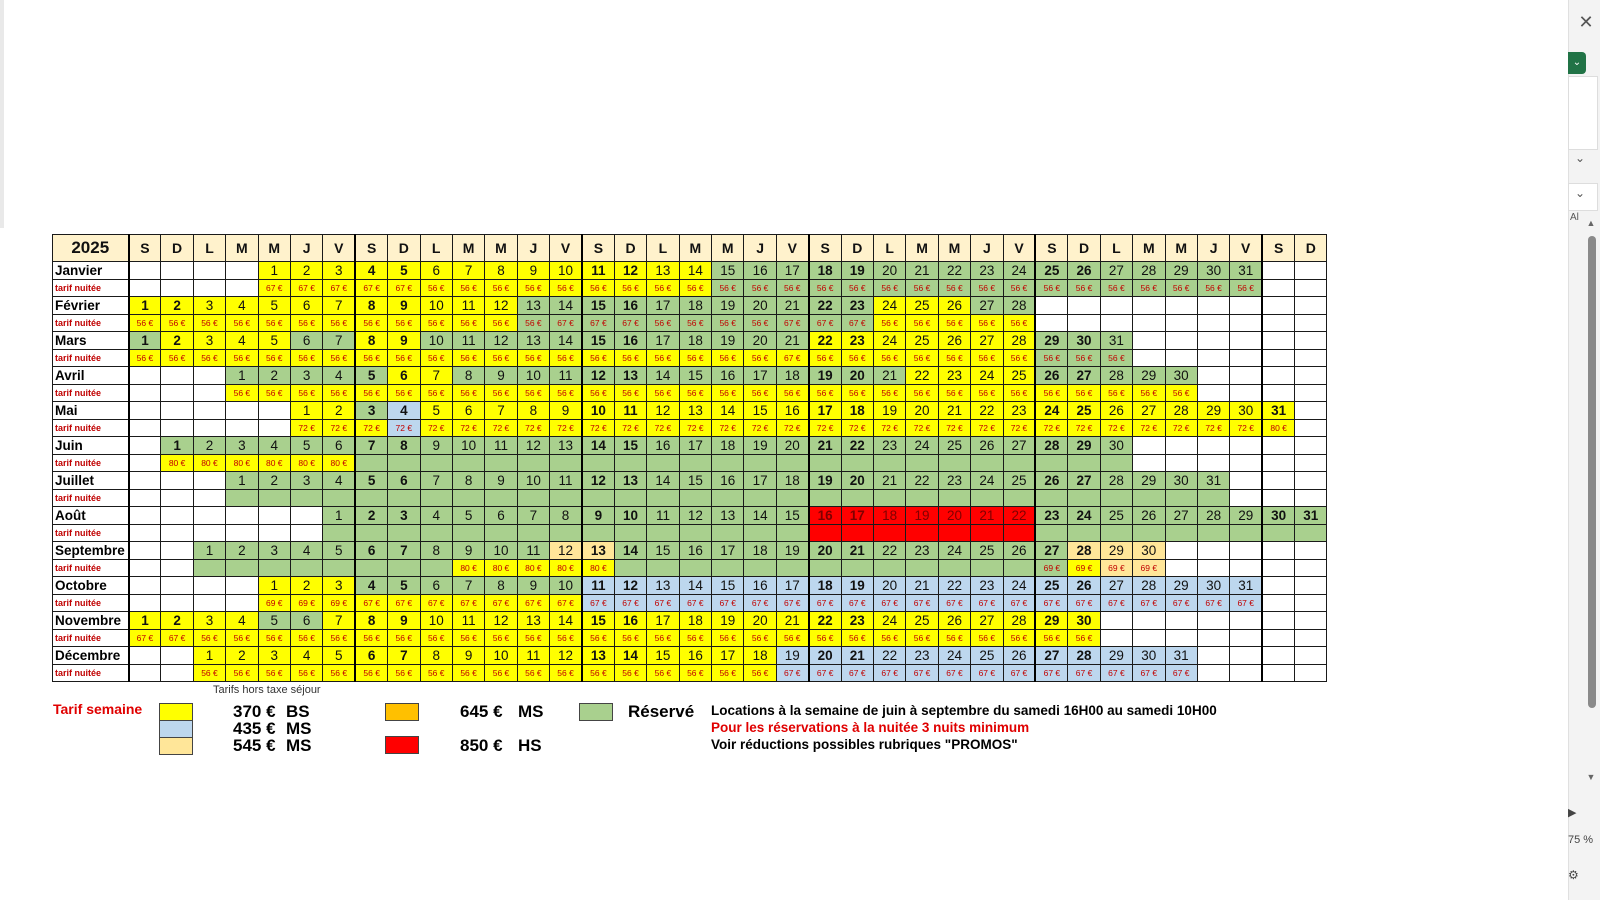 The image size is (1600, 900). What do you see at coordinates (889, 445) in the screenshot?
I see `day-cell: 23` at bounding box center [889, 445].